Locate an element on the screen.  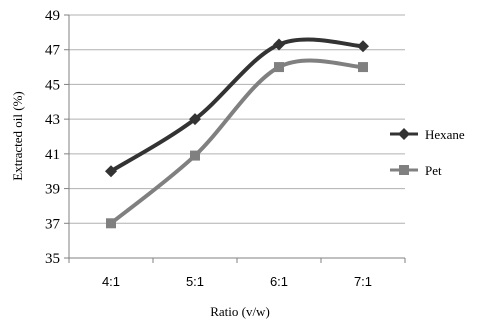
x-tick-label: 5:1 is located at coordinates (195, 281).